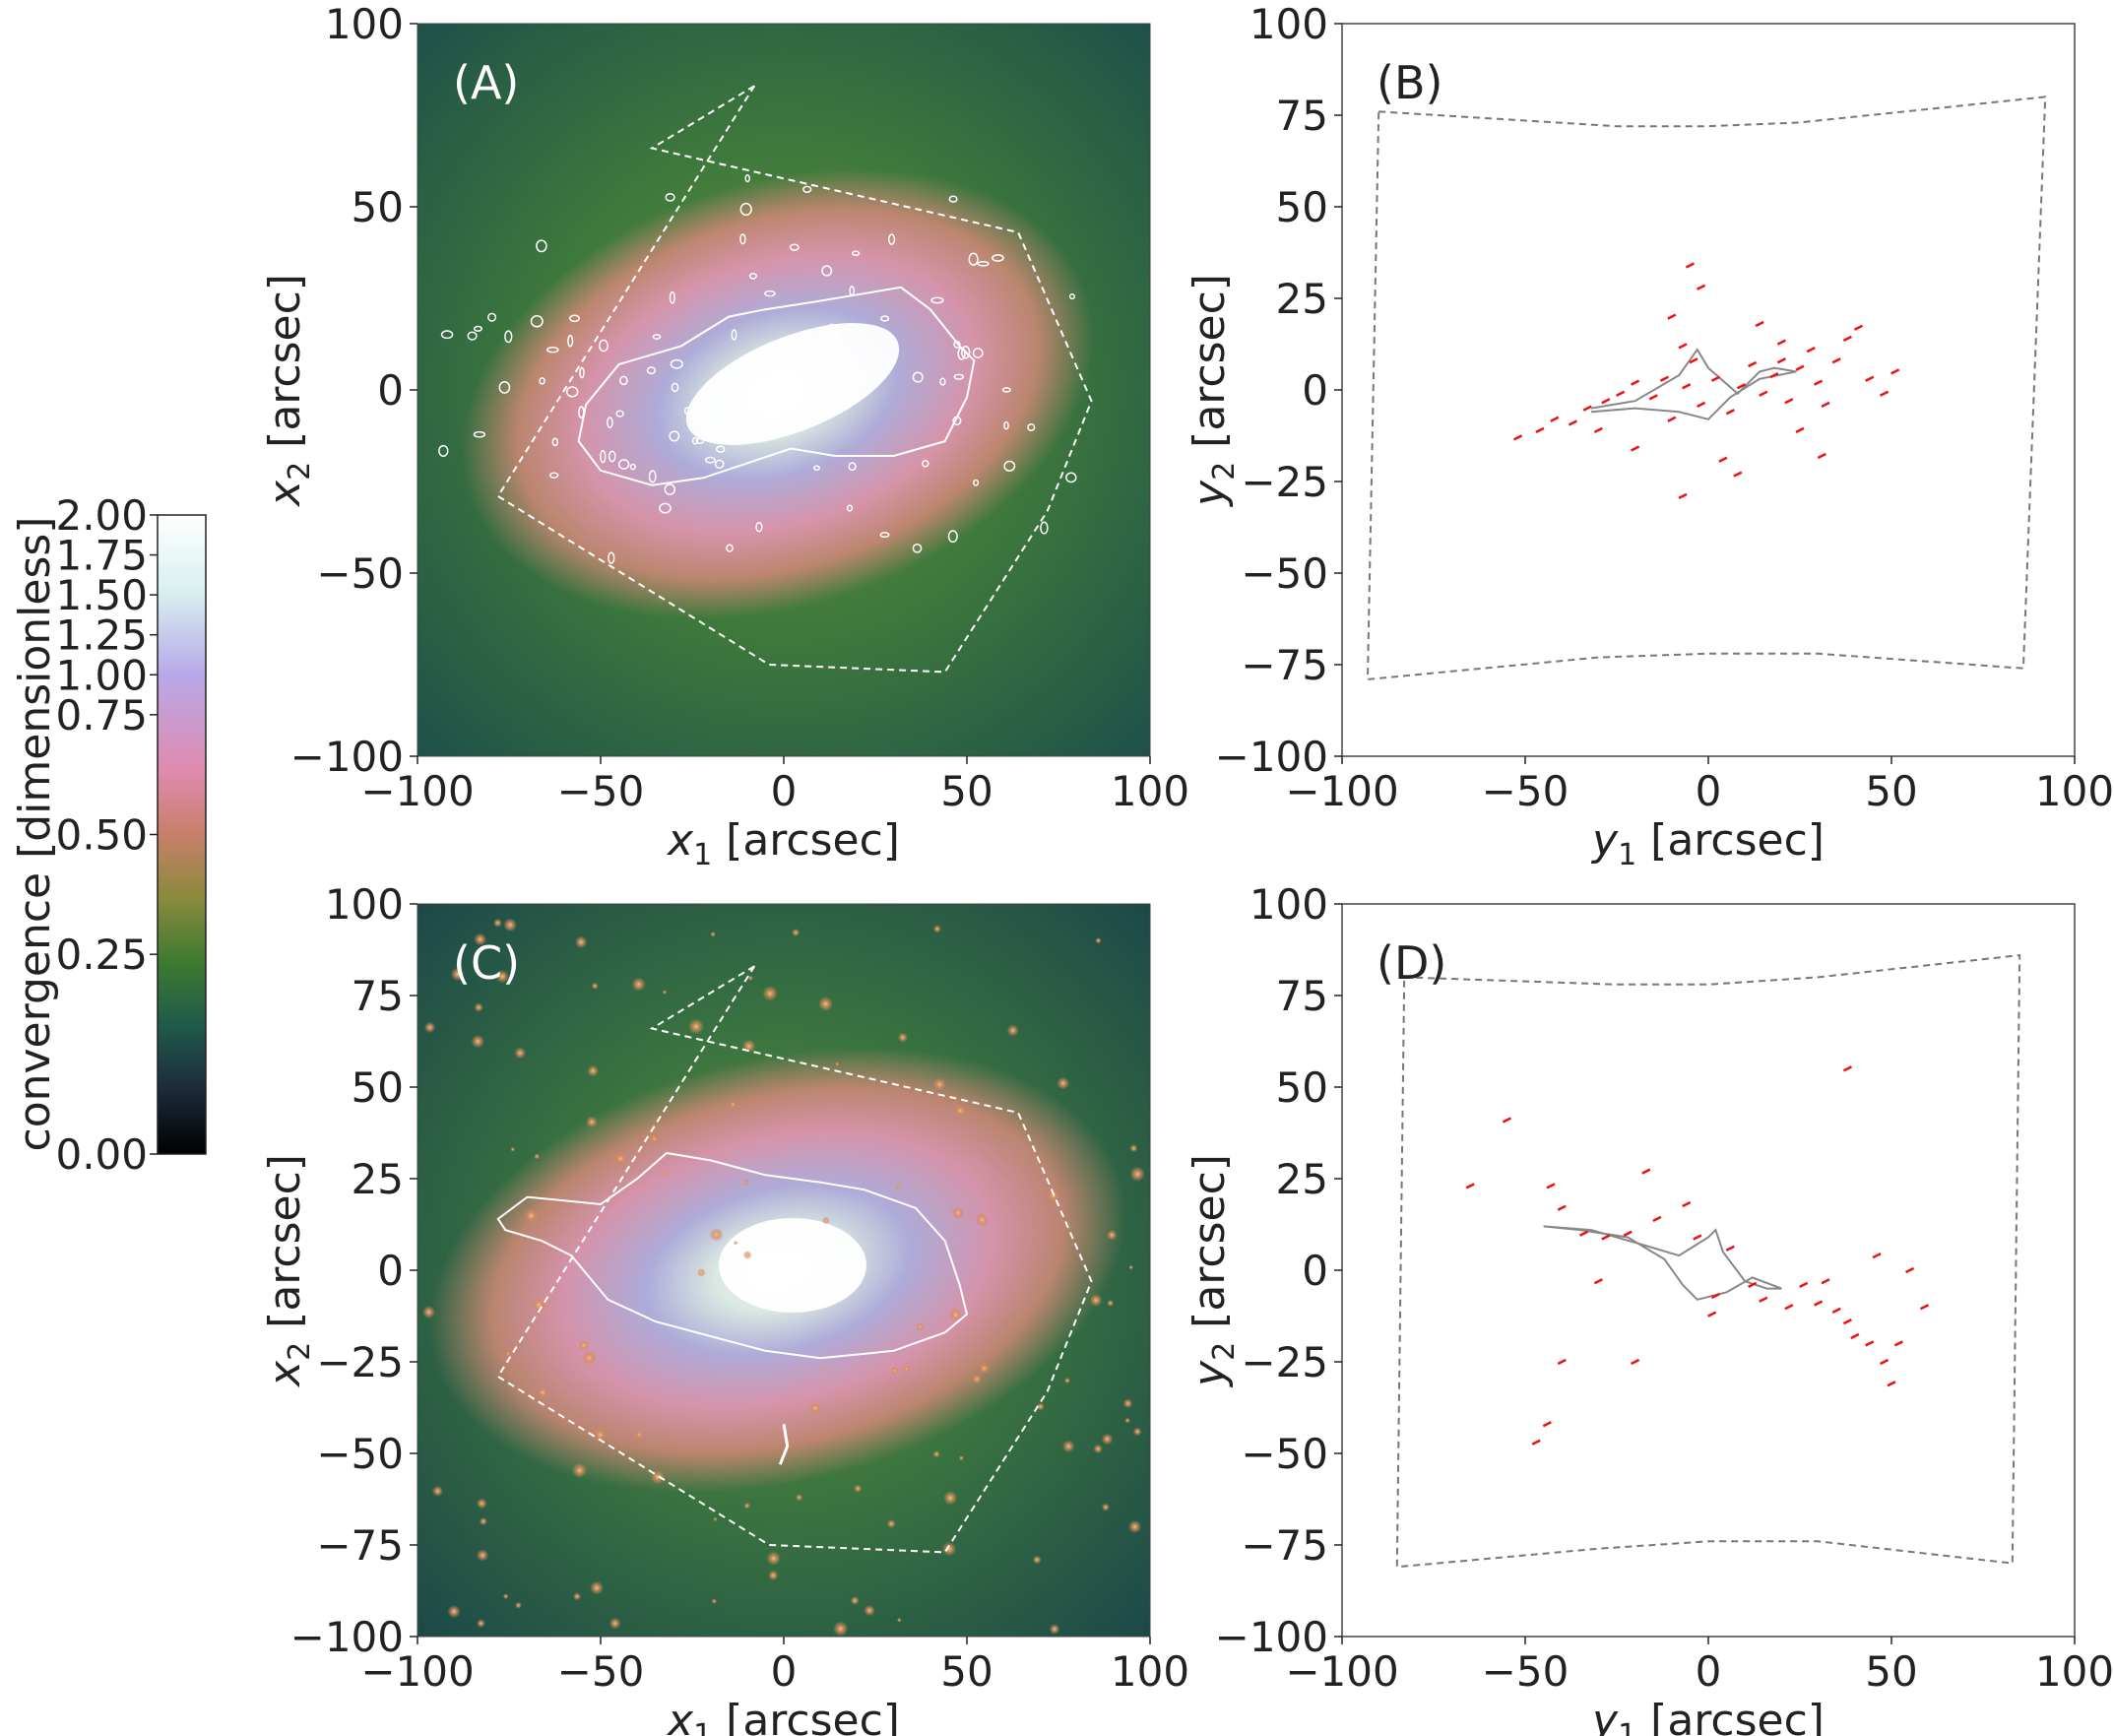 The width and height of the screenshot is (2114, 1736). What do you see at coordinates (601, 791) in the screenshot?
I see `panel-a-xtick-label: −50` at bounding box center [601, 791].